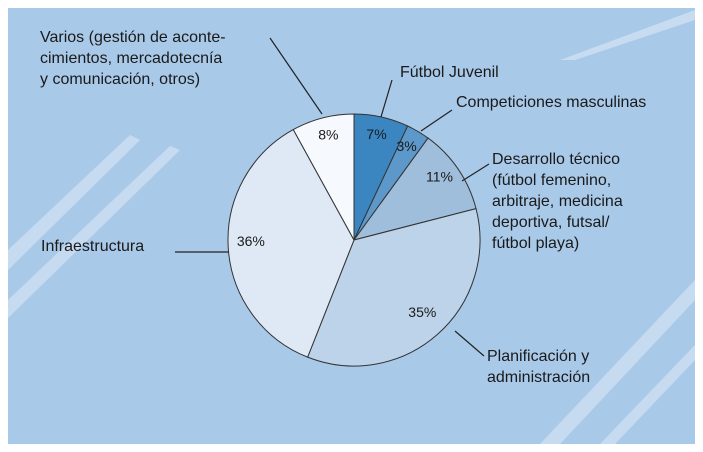 Image resolution: width=703 pixels, height=452 pixels. Describe the element at coordinates (406, 146) in the screenshot. I see `value-label: 3%` at that location.